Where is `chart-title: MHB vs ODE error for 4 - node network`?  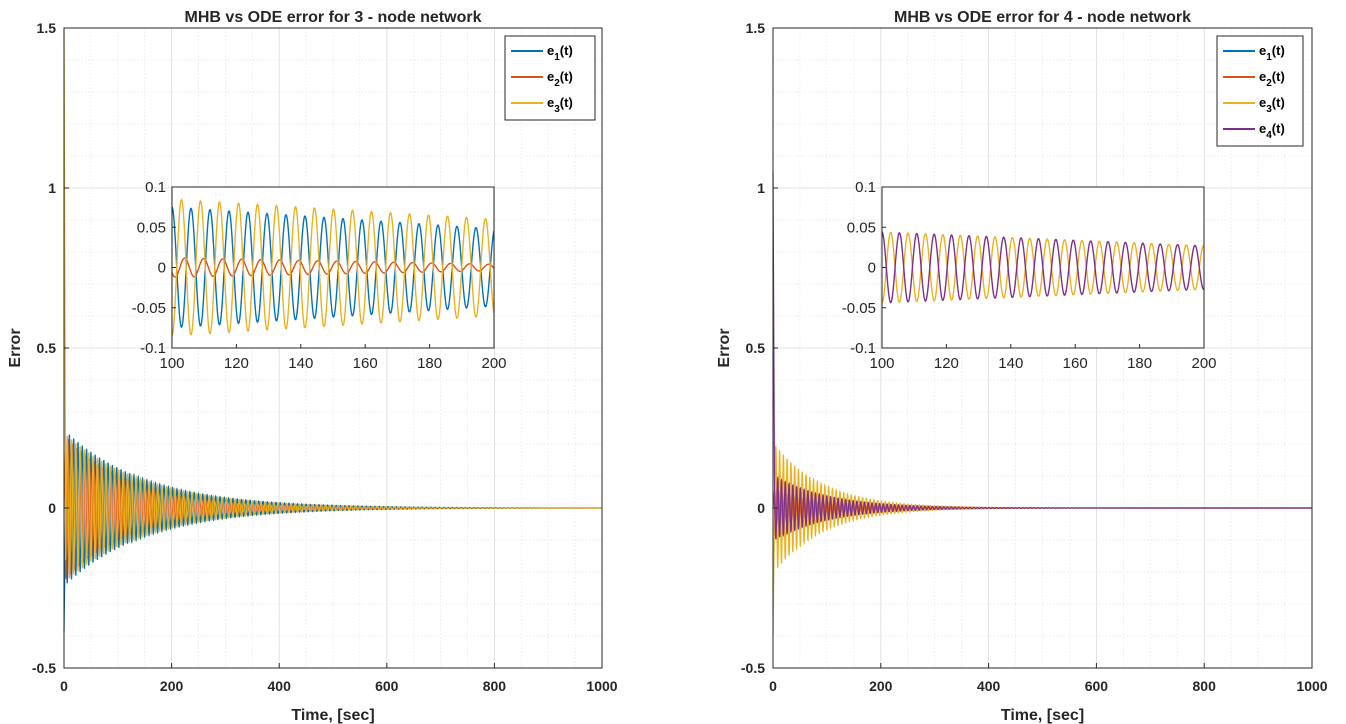 chart-title: MHB vs ODE error for 4 - node network is located at coordinates (1042, 17).